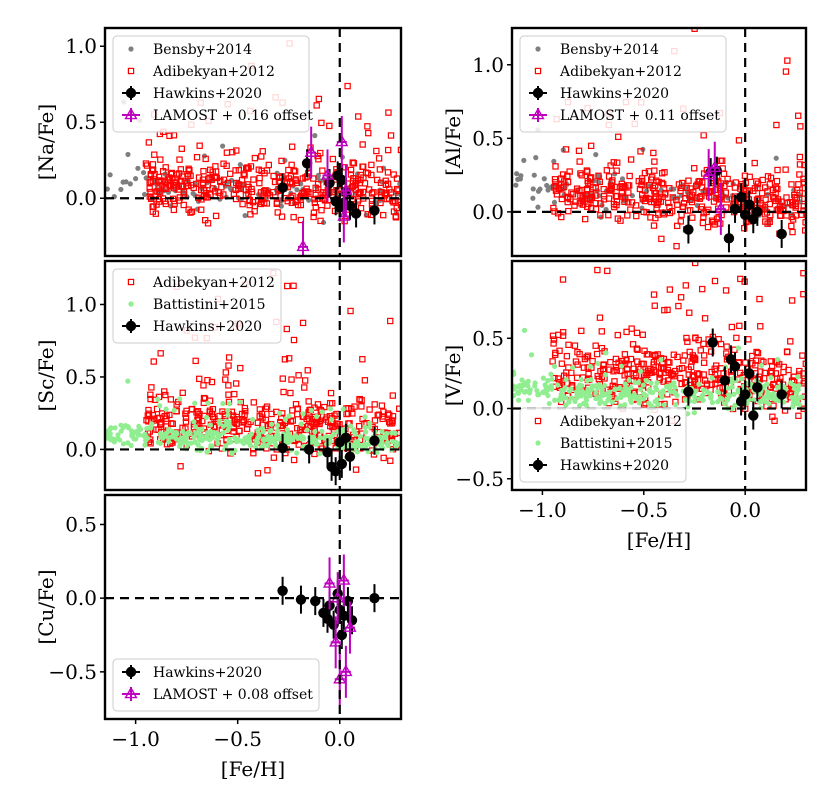  What do you see at coordinates (81, 198) in the screenshot?
I see `y-tick-label: 0.0` at bounding box center [81, 198].